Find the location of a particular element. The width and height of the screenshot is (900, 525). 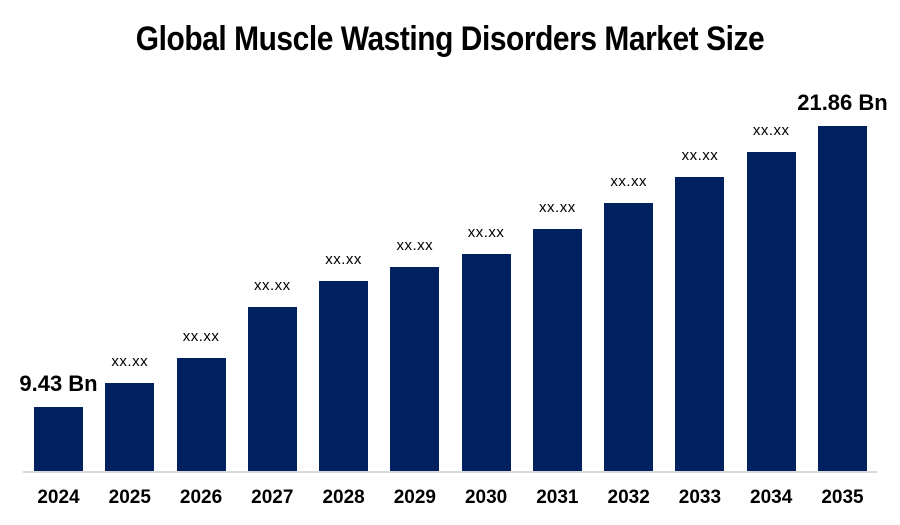

x-tick-label-2027: 2027 is located at coordinates (272, 497).